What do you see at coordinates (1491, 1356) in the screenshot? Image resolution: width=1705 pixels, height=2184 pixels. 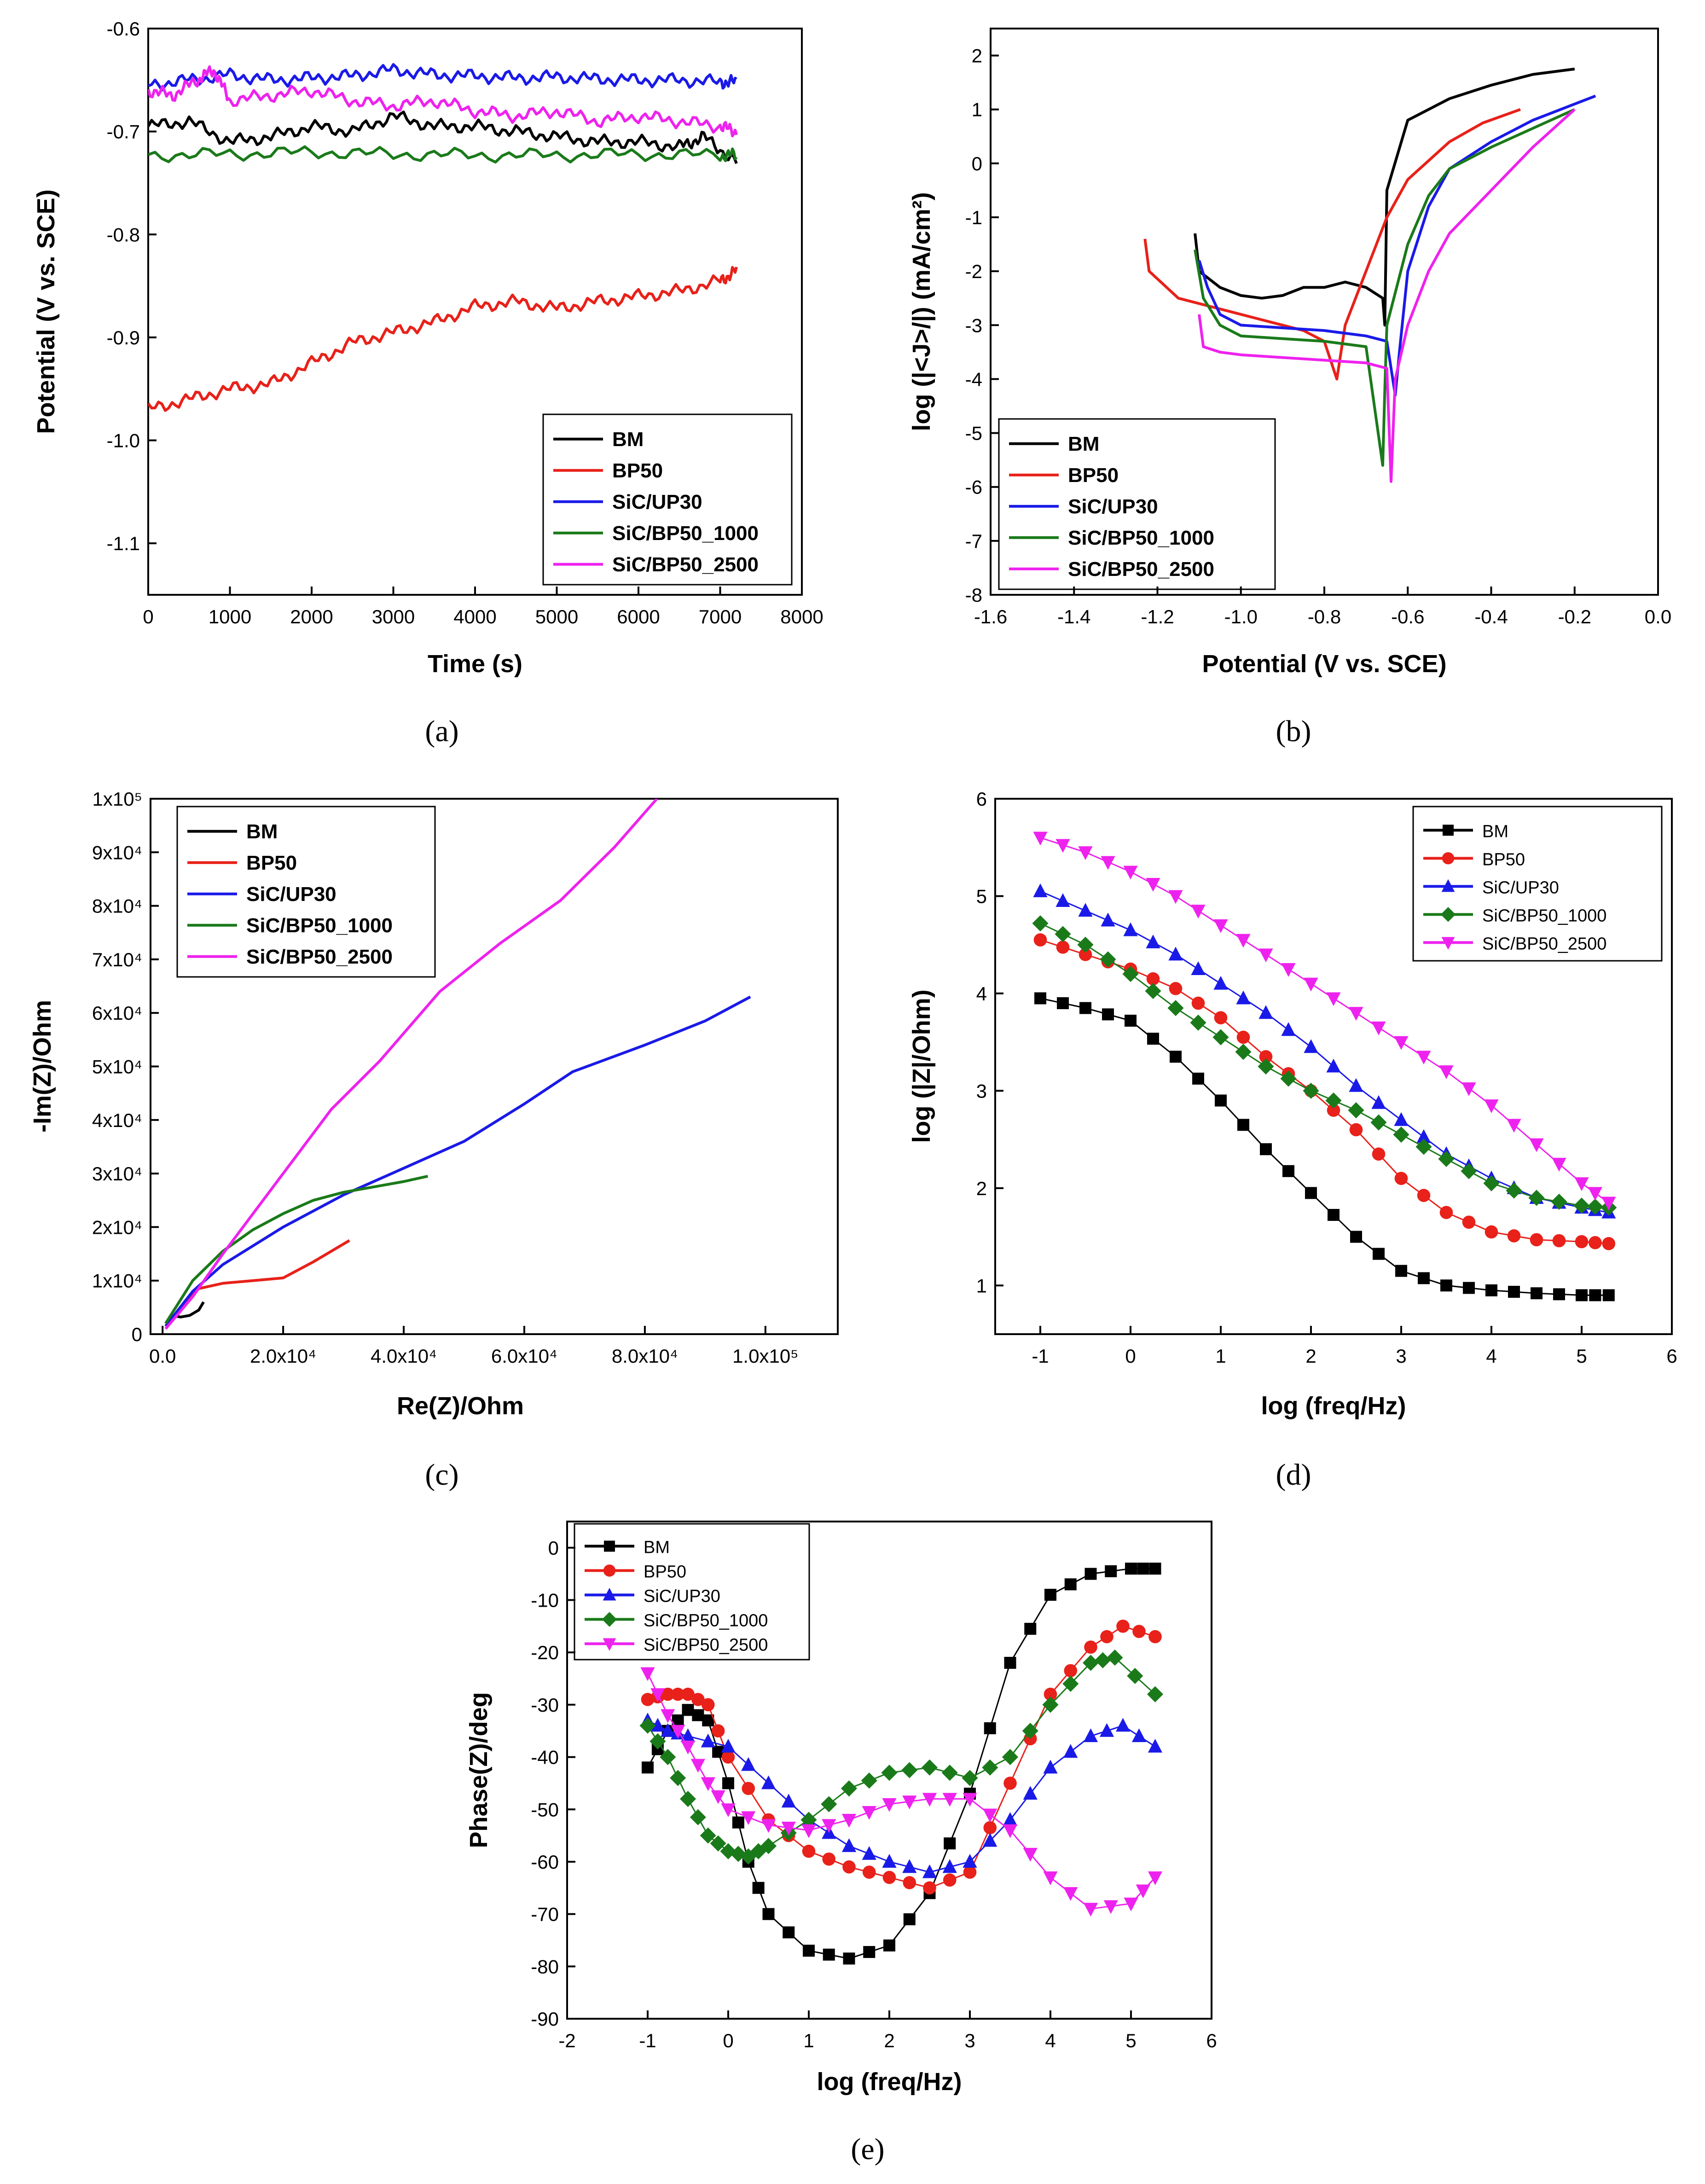 I see `x-tick-label: 4` at bounding box center [1491, 1356].